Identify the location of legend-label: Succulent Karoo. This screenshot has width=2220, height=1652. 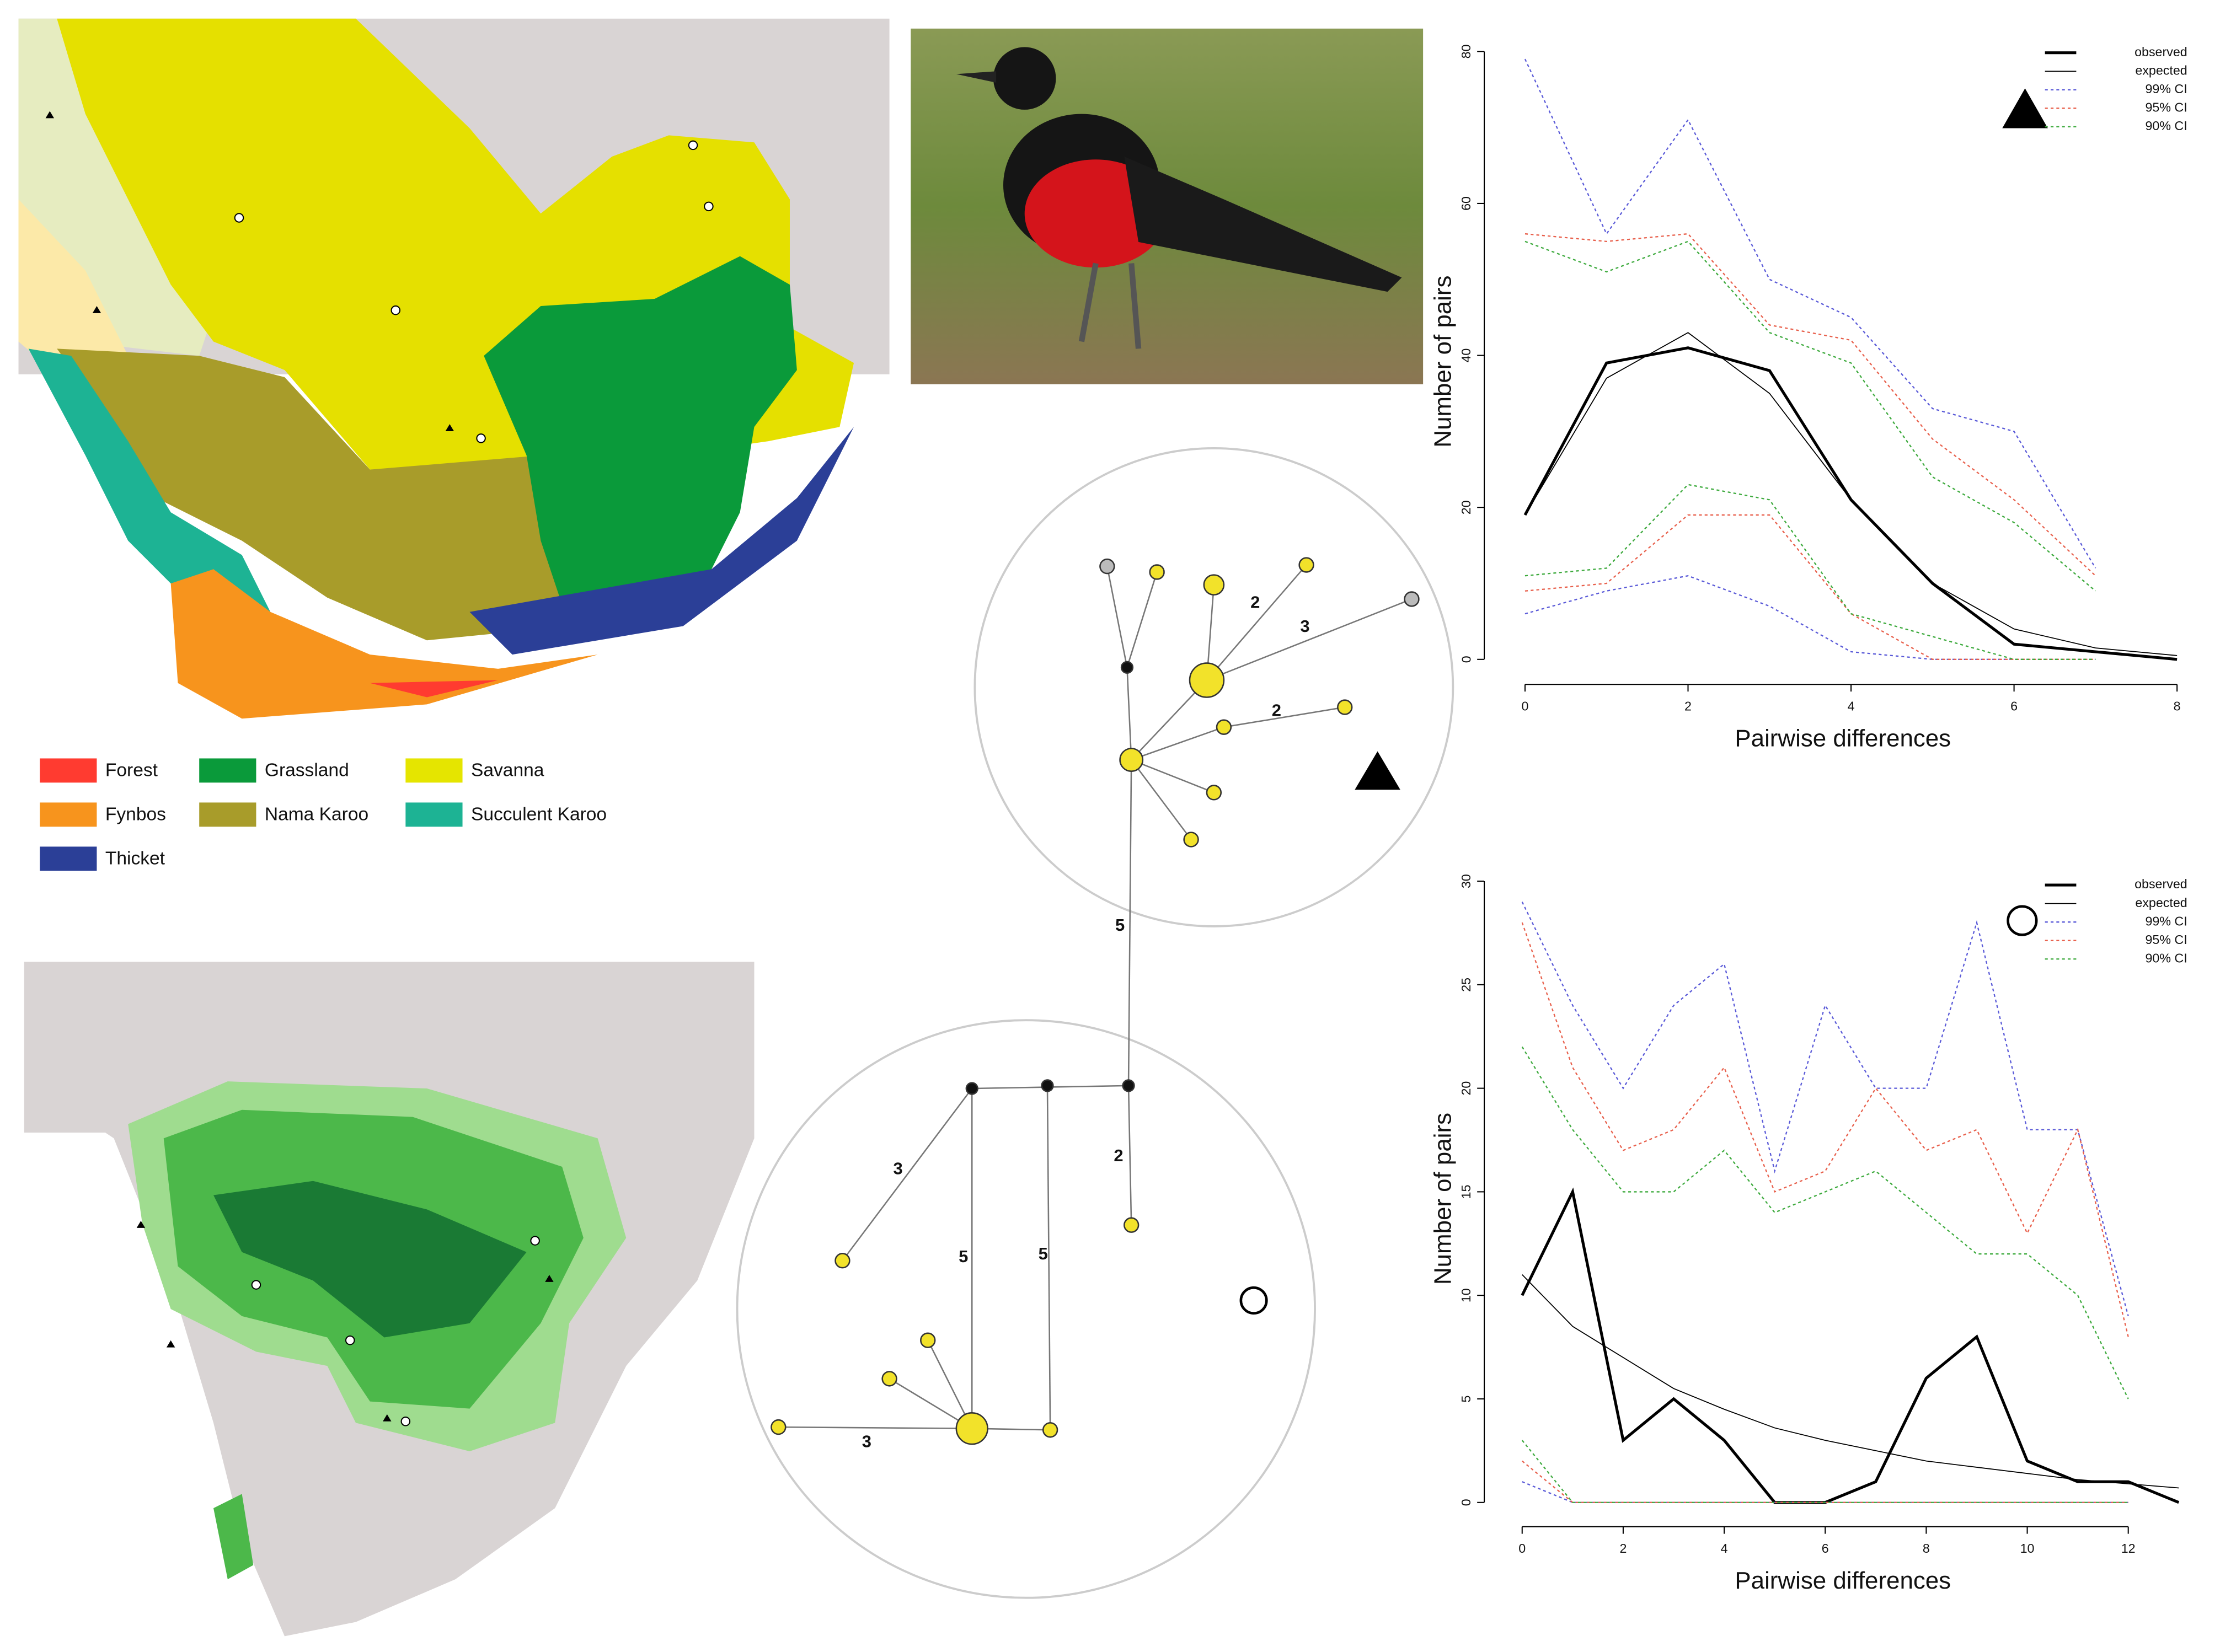
(539, 814).